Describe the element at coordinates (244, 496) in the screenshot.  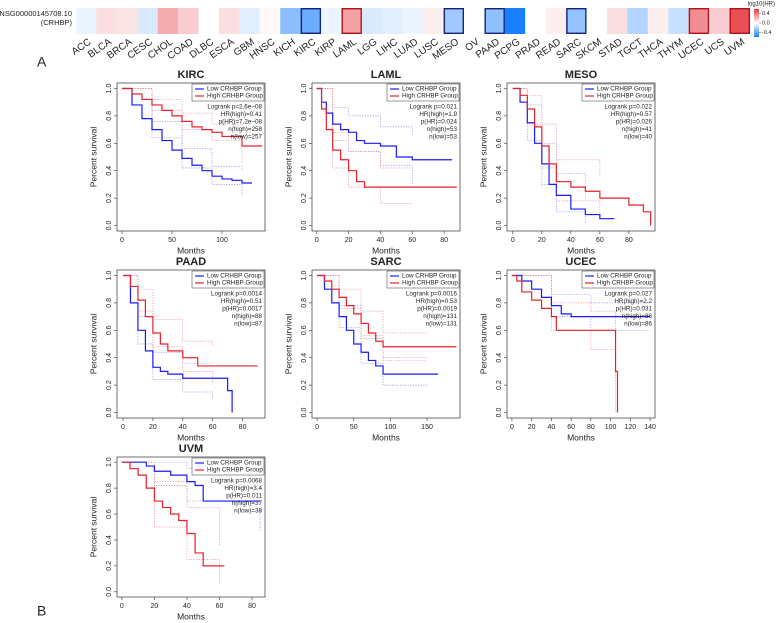
I see `stat-annotation: p(HR)=0.011` at that location.